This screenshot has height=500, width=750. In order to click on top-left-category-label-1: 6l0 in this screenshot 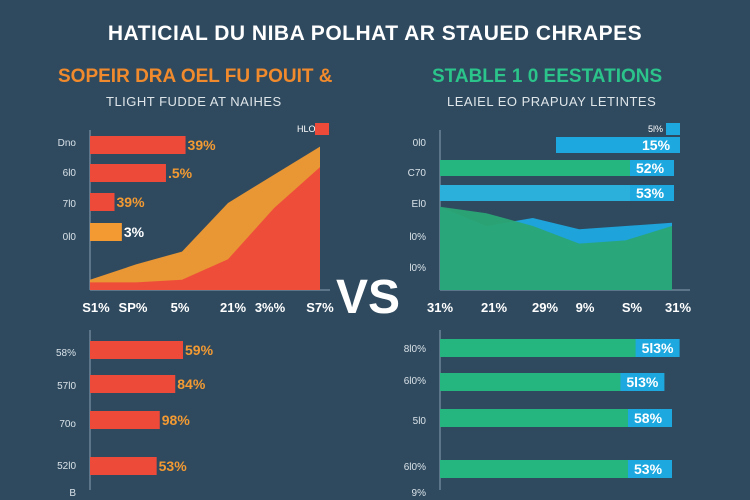, I will do `click(70, 173)`.